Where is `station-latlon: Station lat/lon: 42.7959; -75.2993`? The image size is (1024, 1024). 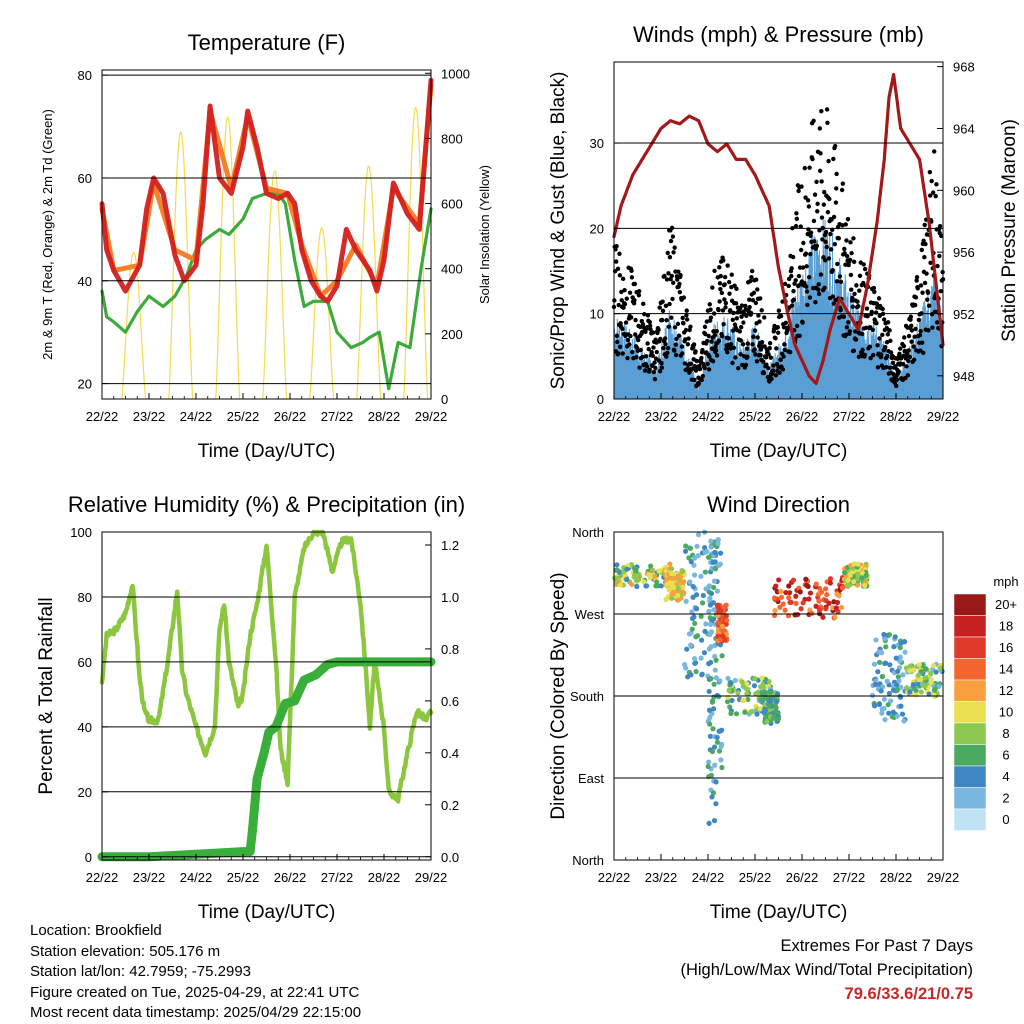
station-latlon: Station lat/lon: 42.7959; -75.2993 is located at coordinates (141, 971).